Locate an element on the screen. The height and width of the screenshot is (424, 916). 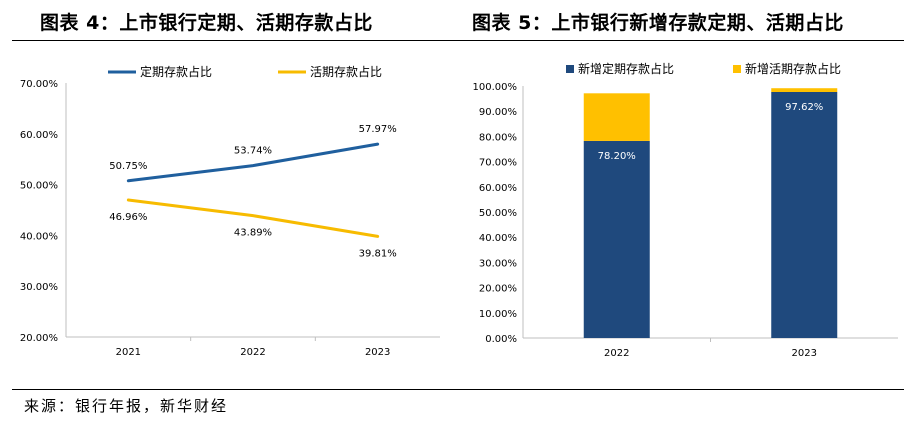
line-data-label: 43.89% is located at coordinates (253, 233).